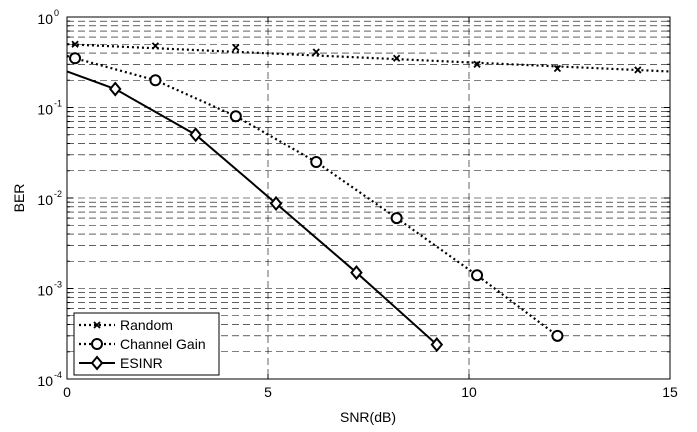  What do you see at coordinates (58, 285) in the screenshot?
I see `y-tick-label-exponent: -3` at bounding box center [58, 285].